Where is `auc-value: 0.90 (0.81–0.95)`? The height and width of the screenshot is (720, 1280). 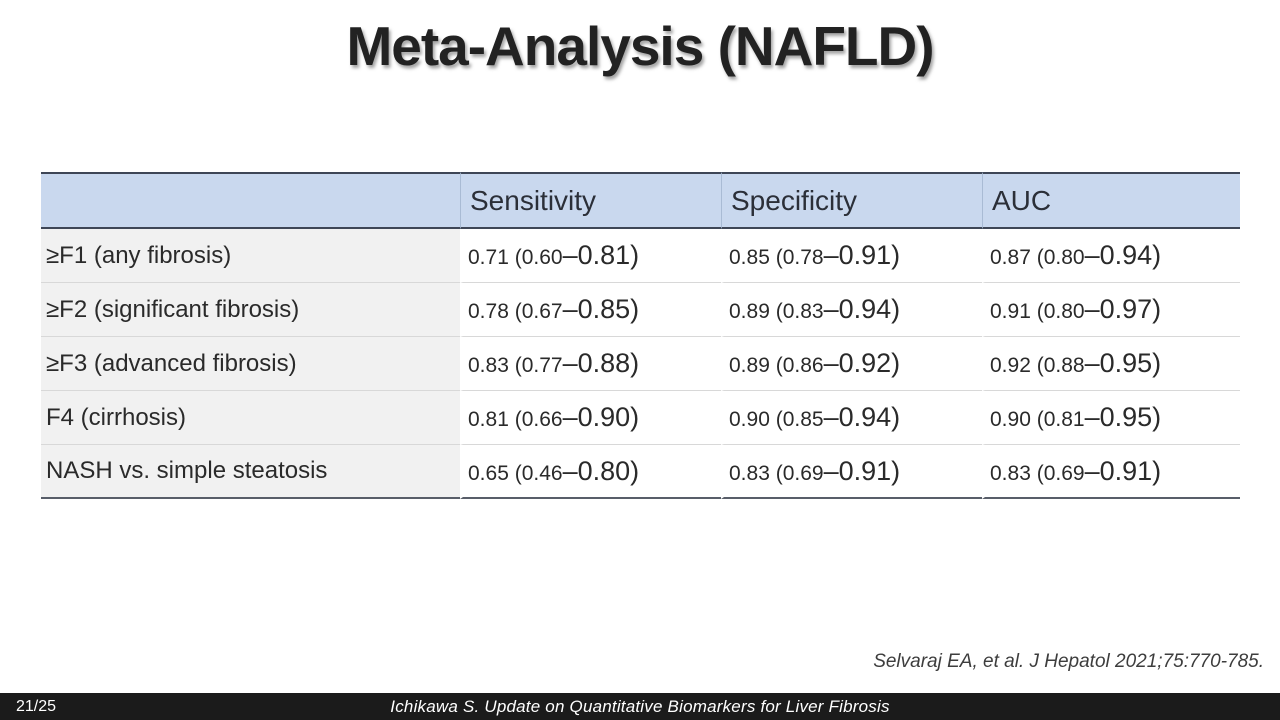
auc-value: 0.90 (0.81–0.95) is located at coordinates (1111, 418).